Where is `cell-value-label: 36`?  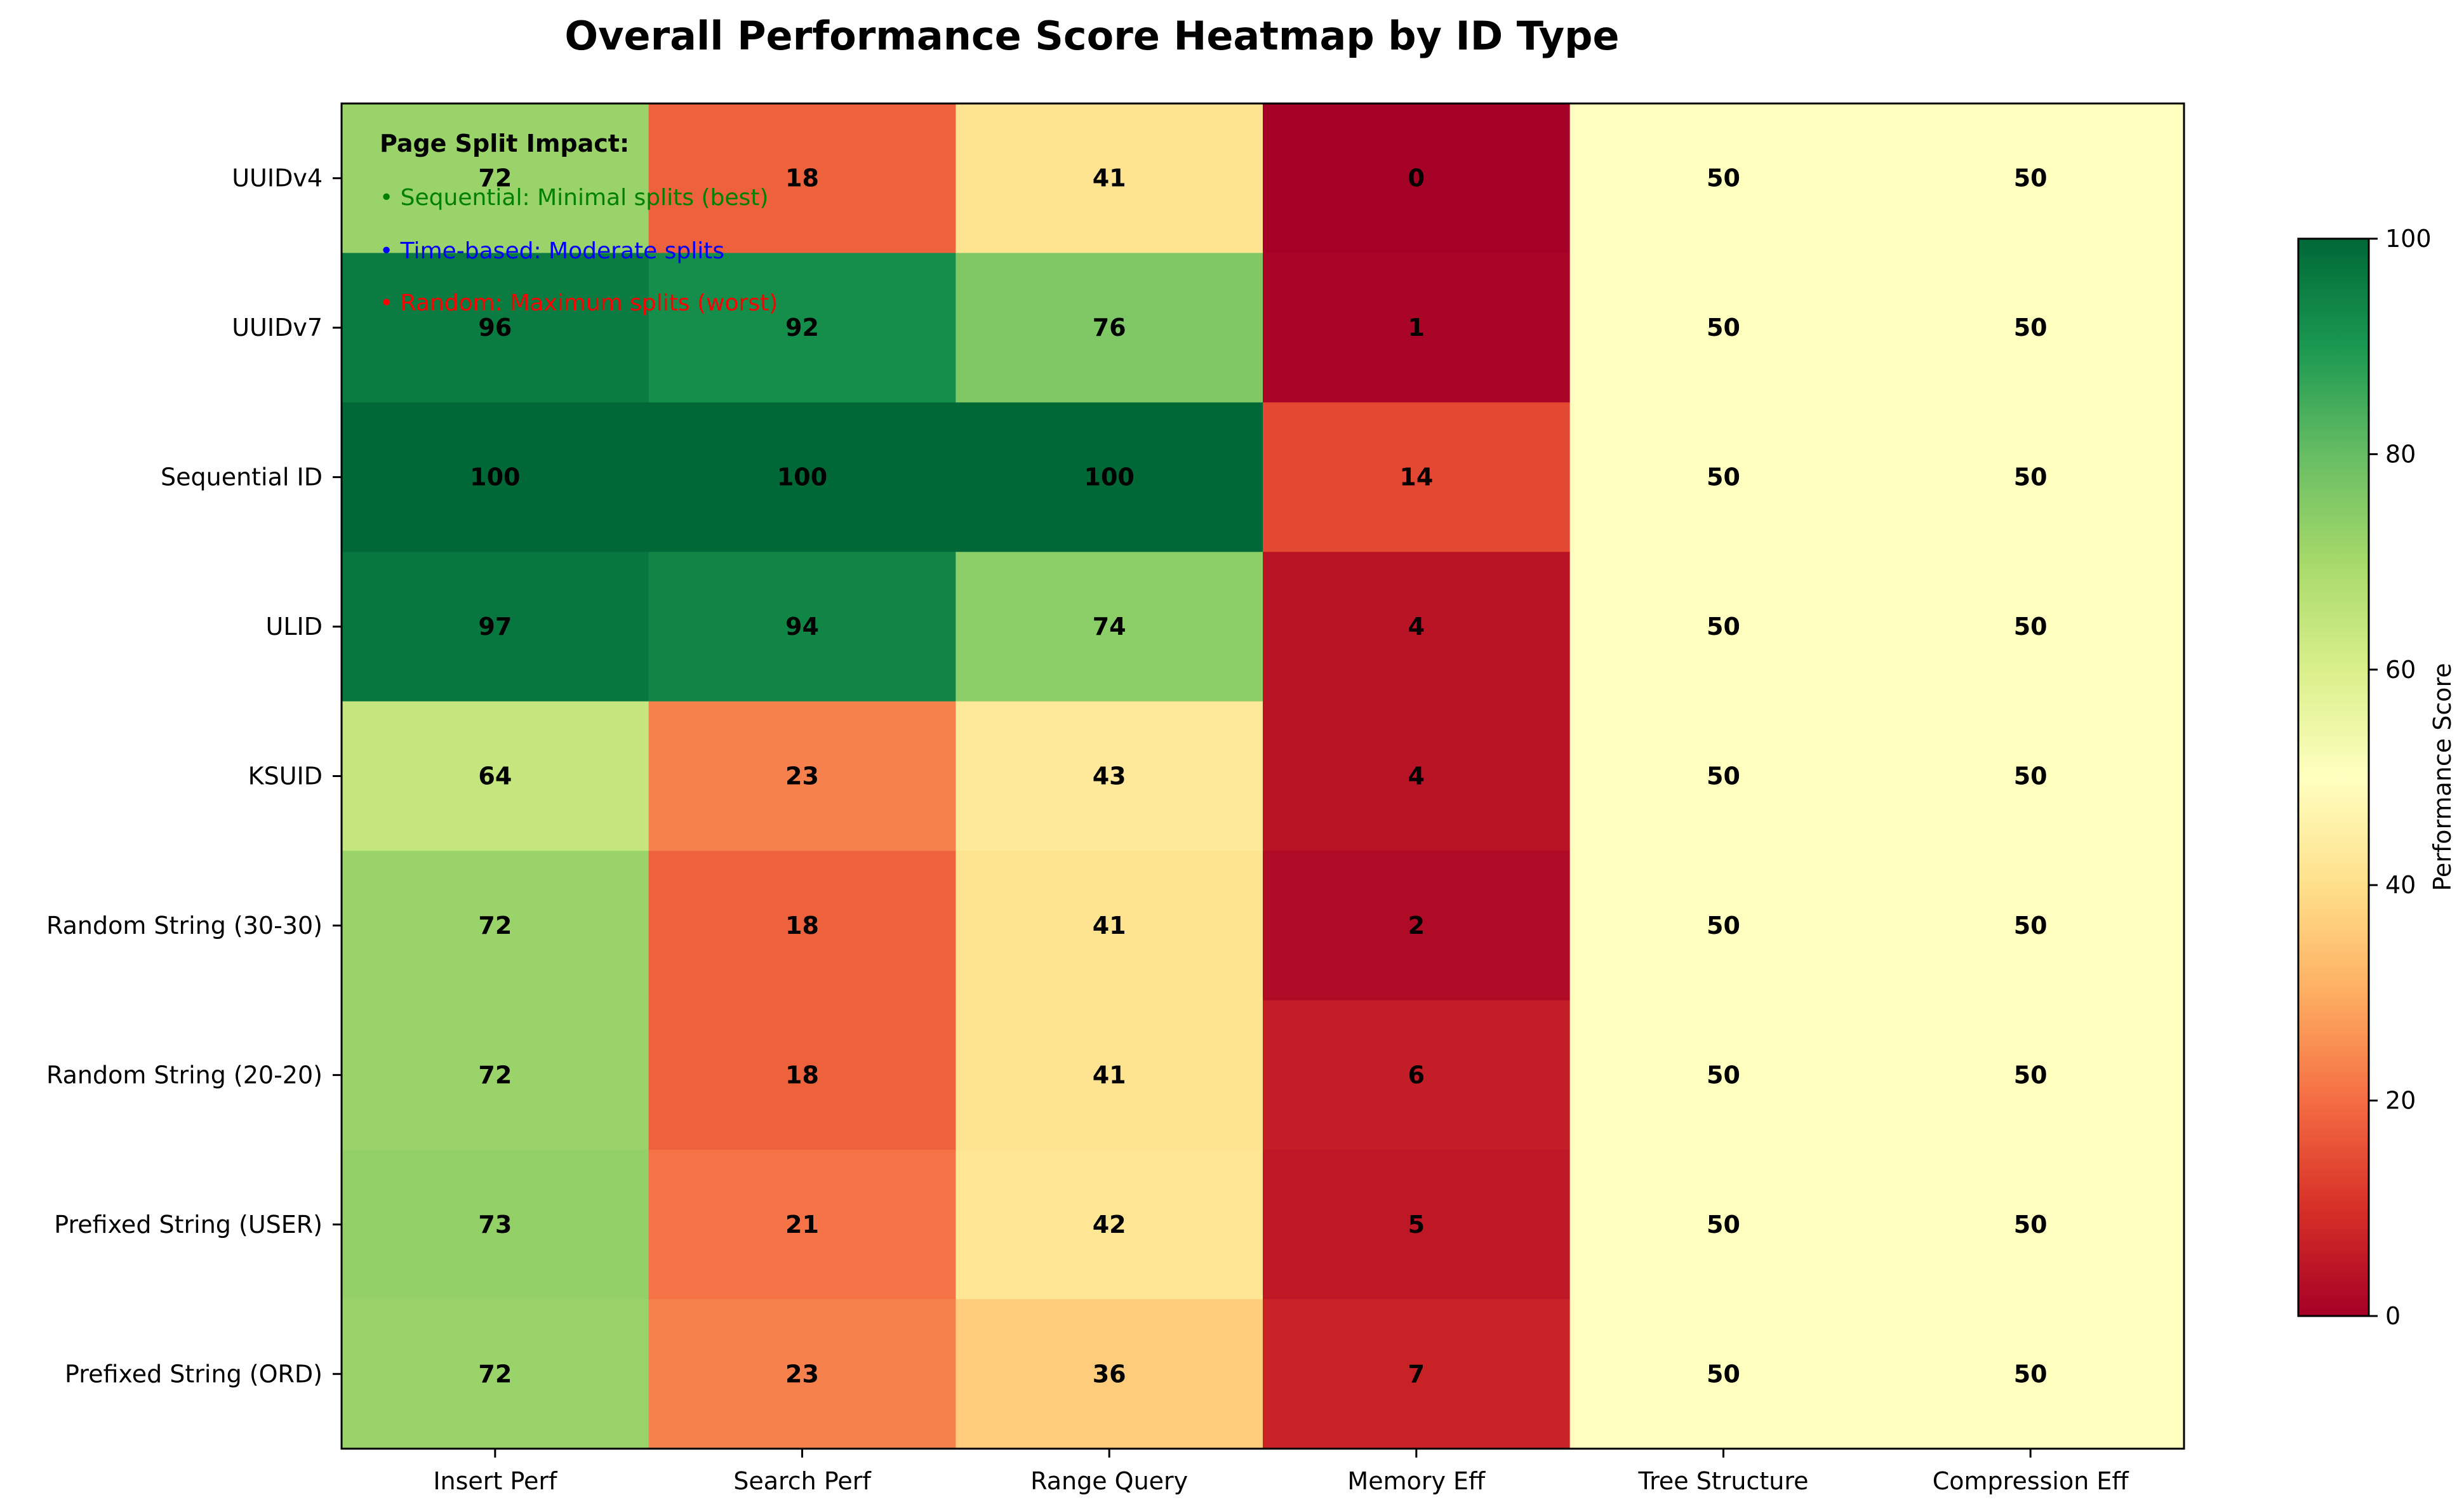
cell-value-label: 36 is located at coordinates (1109, 1374).